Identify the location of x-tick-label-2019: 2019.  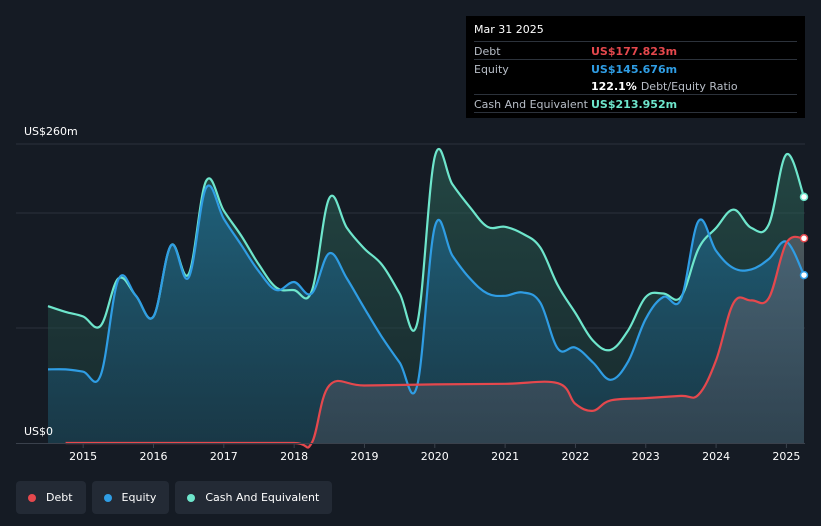
(364, 456).